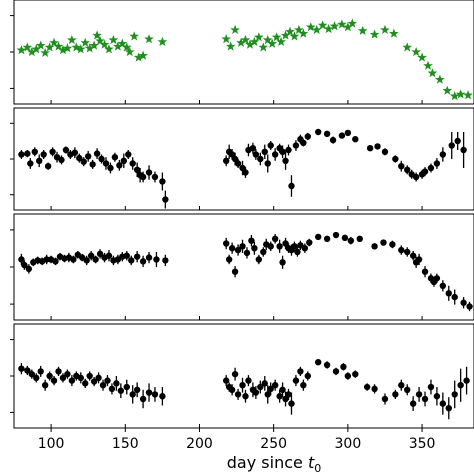 The image size is (474, 474). Describe the element at coordinates (311, 462) in the screenshot. I see `x-axis-label-var: t` at that location.